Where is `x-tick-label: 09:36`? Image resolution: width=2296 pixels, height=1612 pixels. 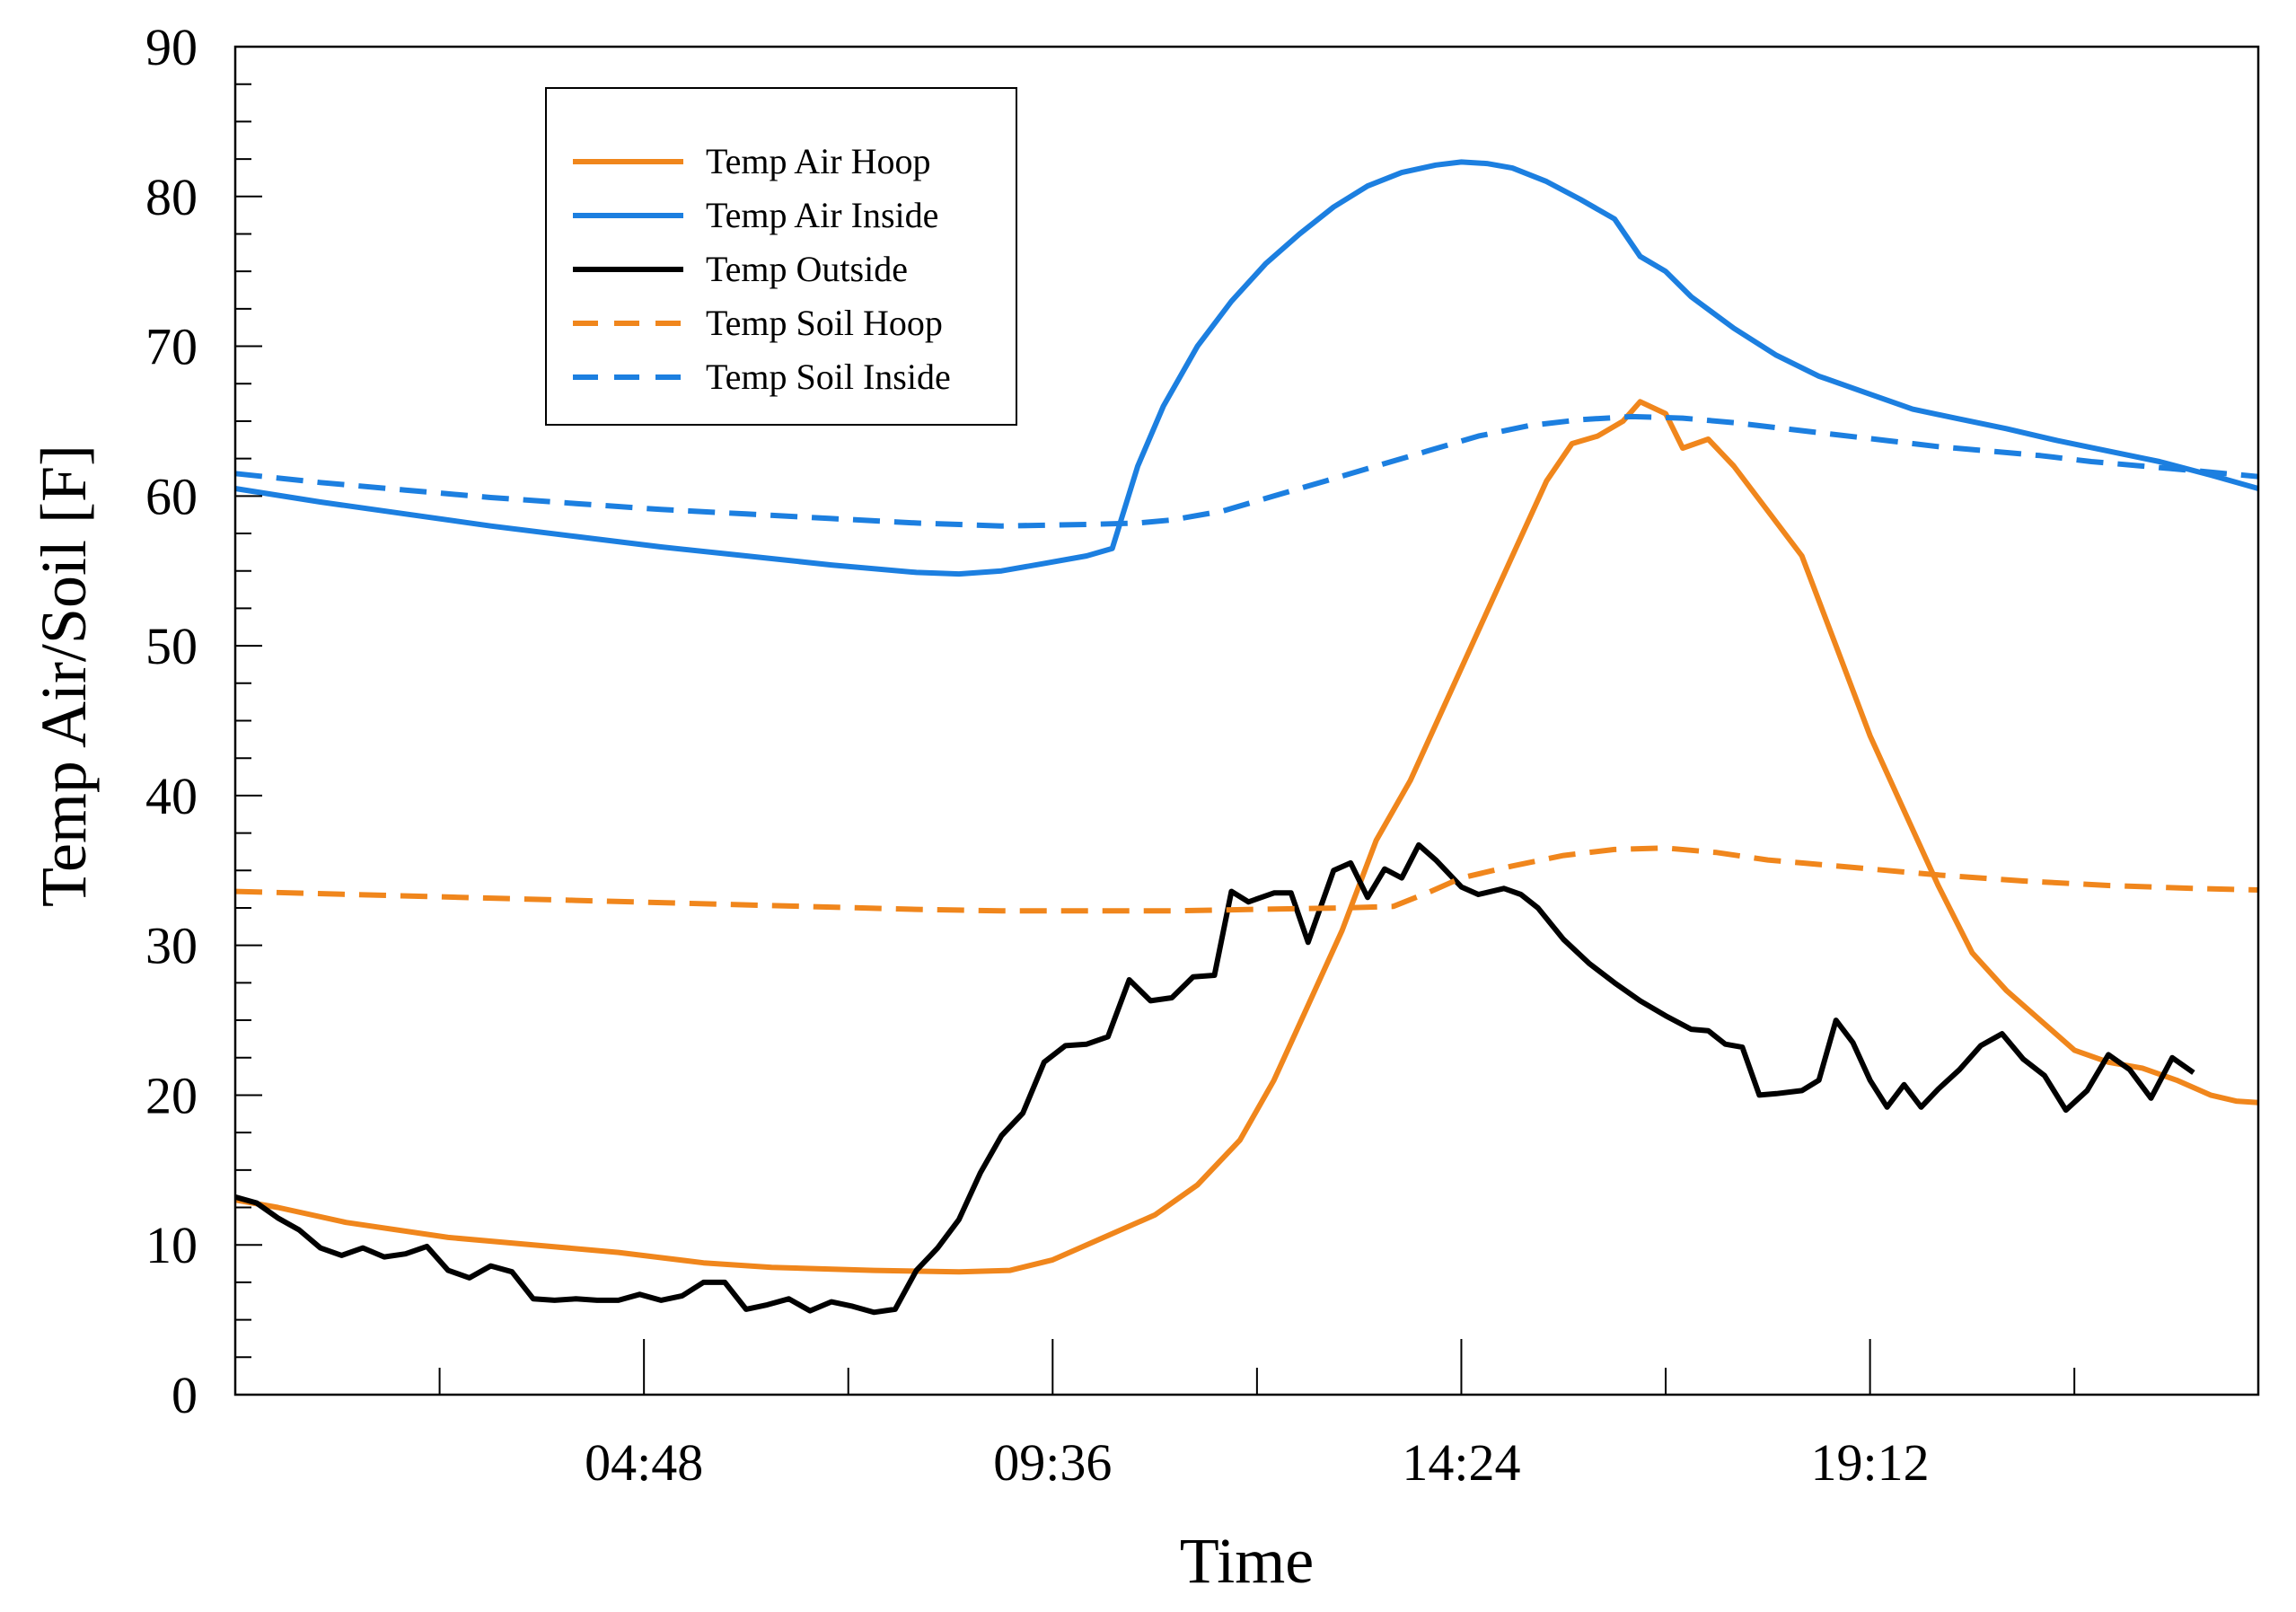
x-tick-label: 09:36 is located at coordinates (1052, 1462).